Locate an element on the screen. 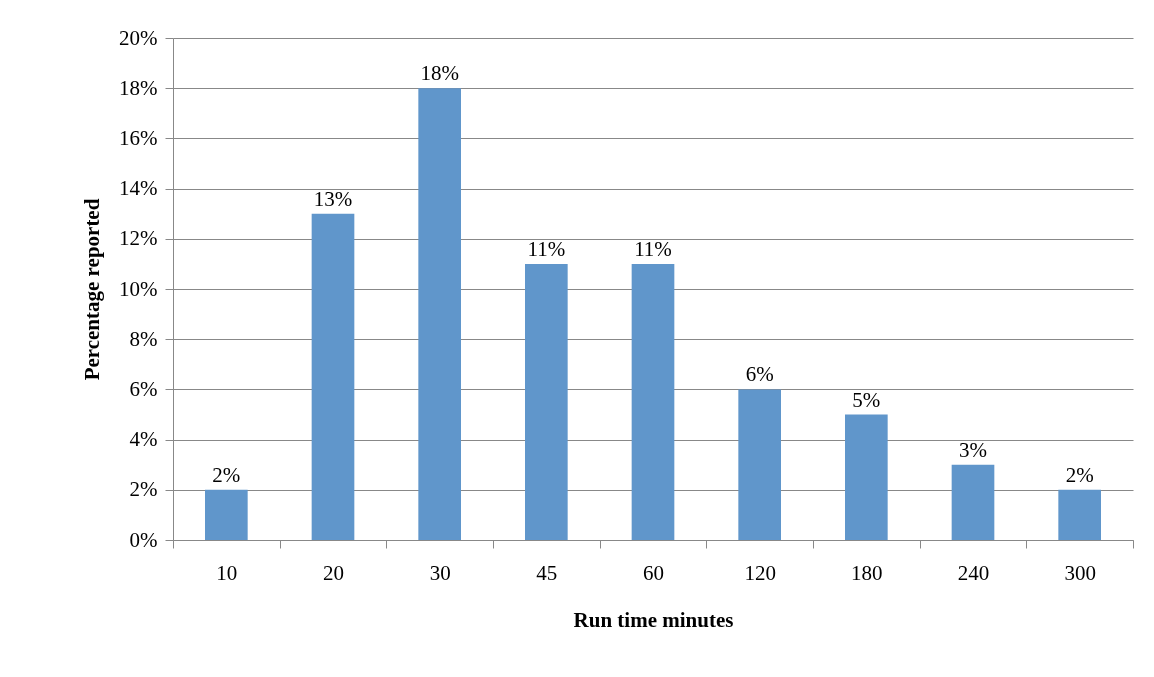  x-tick-label: 120 is located at coordinates (760, 572).